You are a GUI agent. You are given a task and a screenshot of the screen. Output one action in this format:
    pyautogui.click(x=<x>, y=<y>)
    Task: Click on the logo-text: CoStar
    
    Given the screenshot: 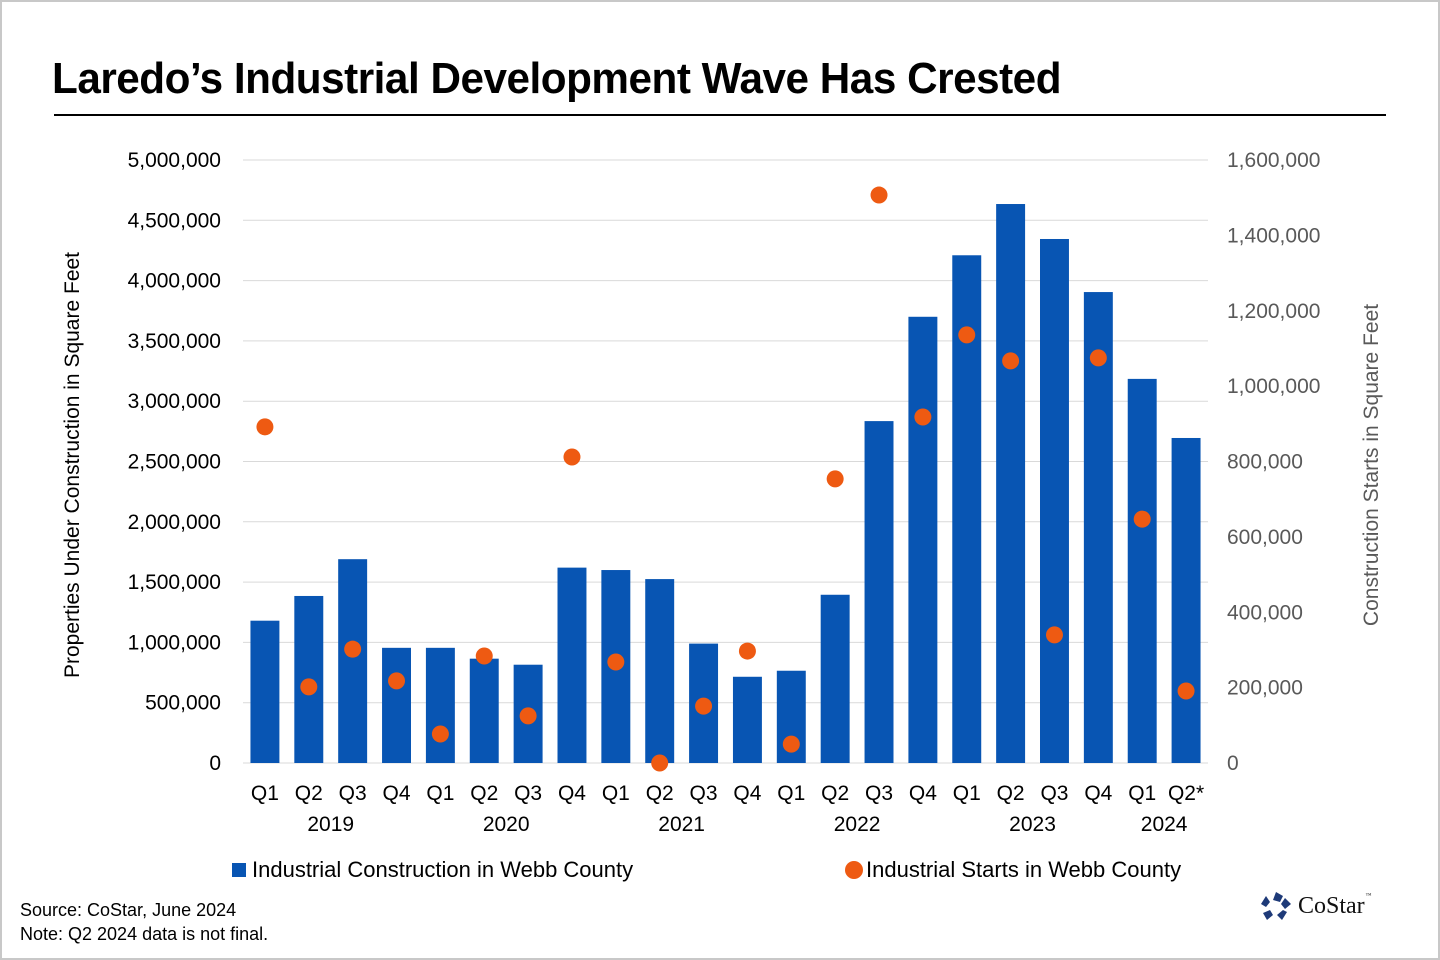 What is the action you would take?
    pyautogui.click(x=1331, y=905)
    